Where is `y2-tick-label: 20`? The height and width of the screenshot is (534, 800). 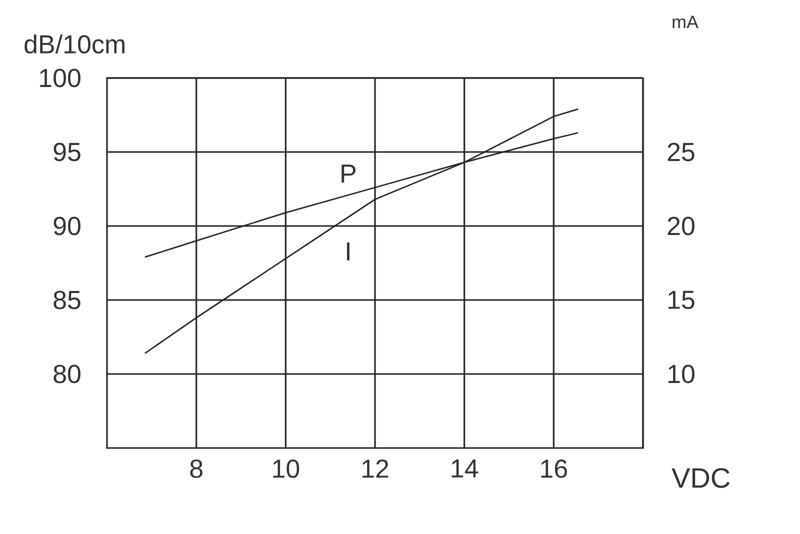 y2-tick-label: 20 is located at coordinates (681, 226).